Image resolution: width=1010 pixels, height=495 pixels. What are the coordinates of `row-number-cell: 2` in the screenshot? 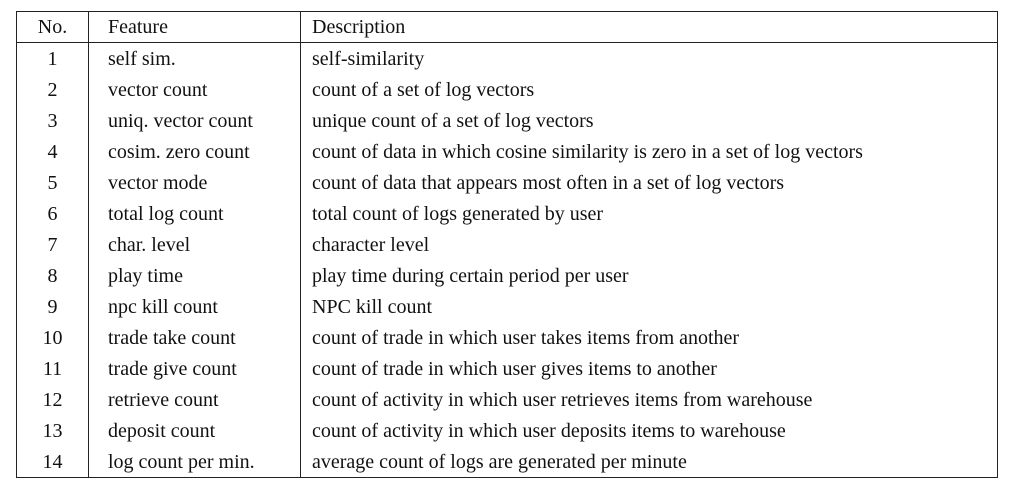 It's located at (52, 89).